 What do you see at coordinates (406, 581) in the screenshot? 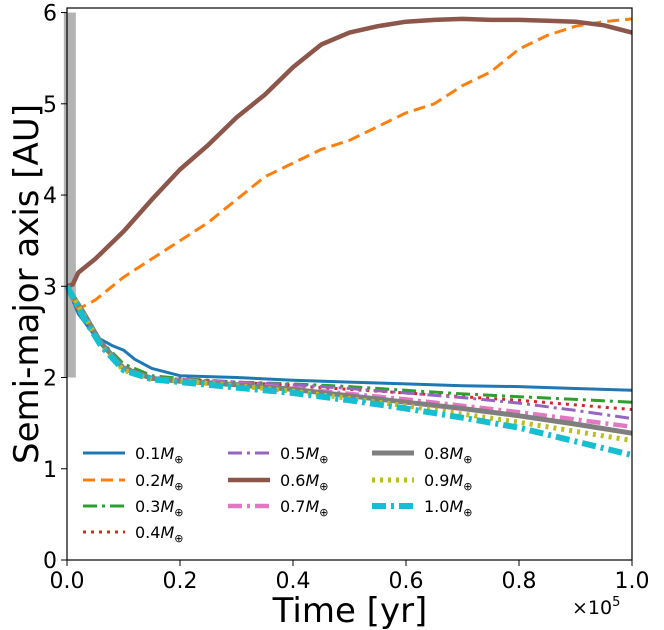
I see `x-tick-label: 0.6` at bounding box center [406, 581].